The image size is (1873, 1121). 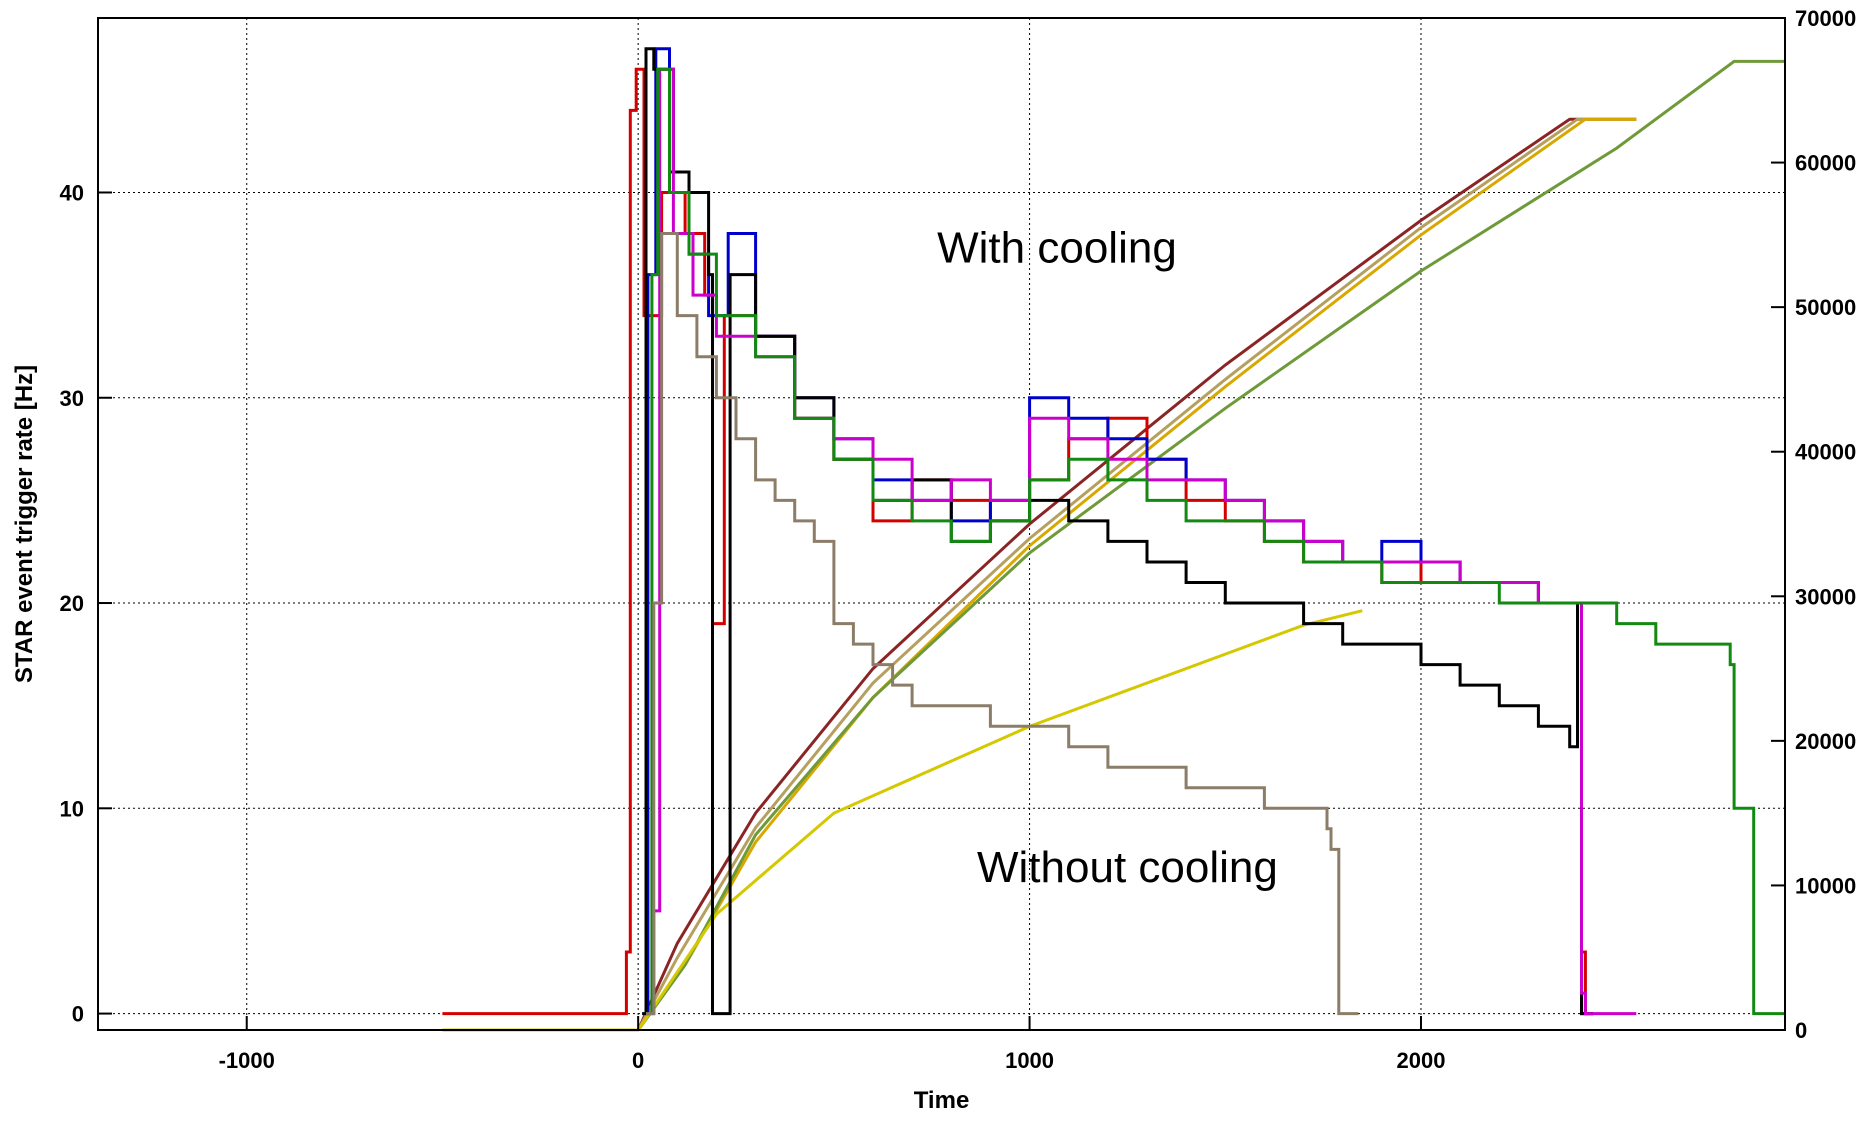 What do you see at coordinates (78, 1014) in the screenshot?
I see `y-tick-label: 0` at bounding box center [78, 1014].